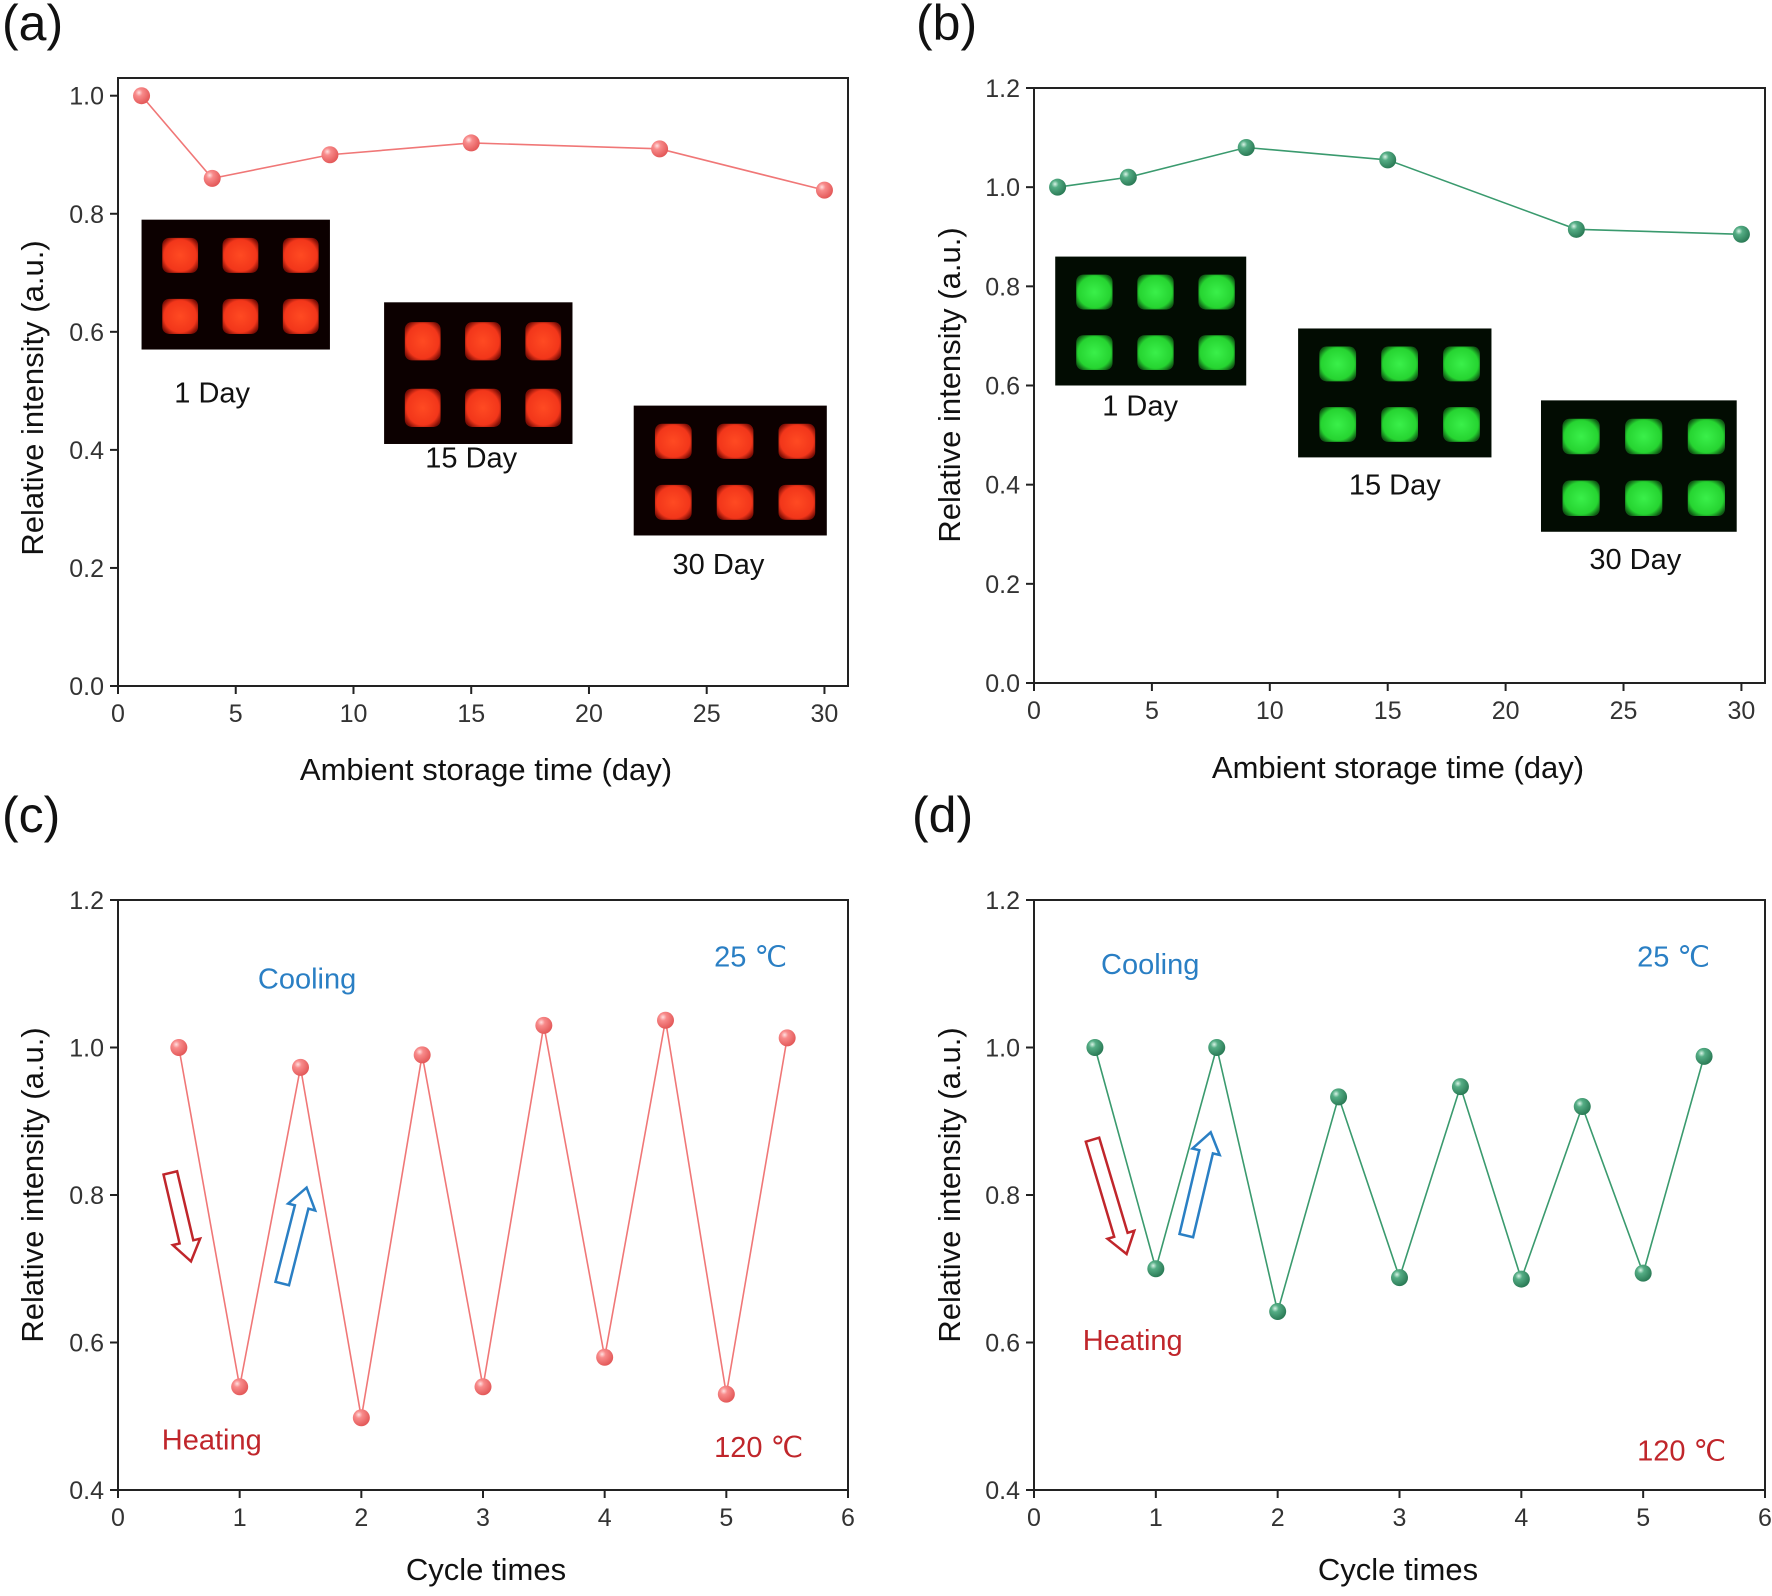  I want to click on x-tick-label: 3, so click(1400, 1518).